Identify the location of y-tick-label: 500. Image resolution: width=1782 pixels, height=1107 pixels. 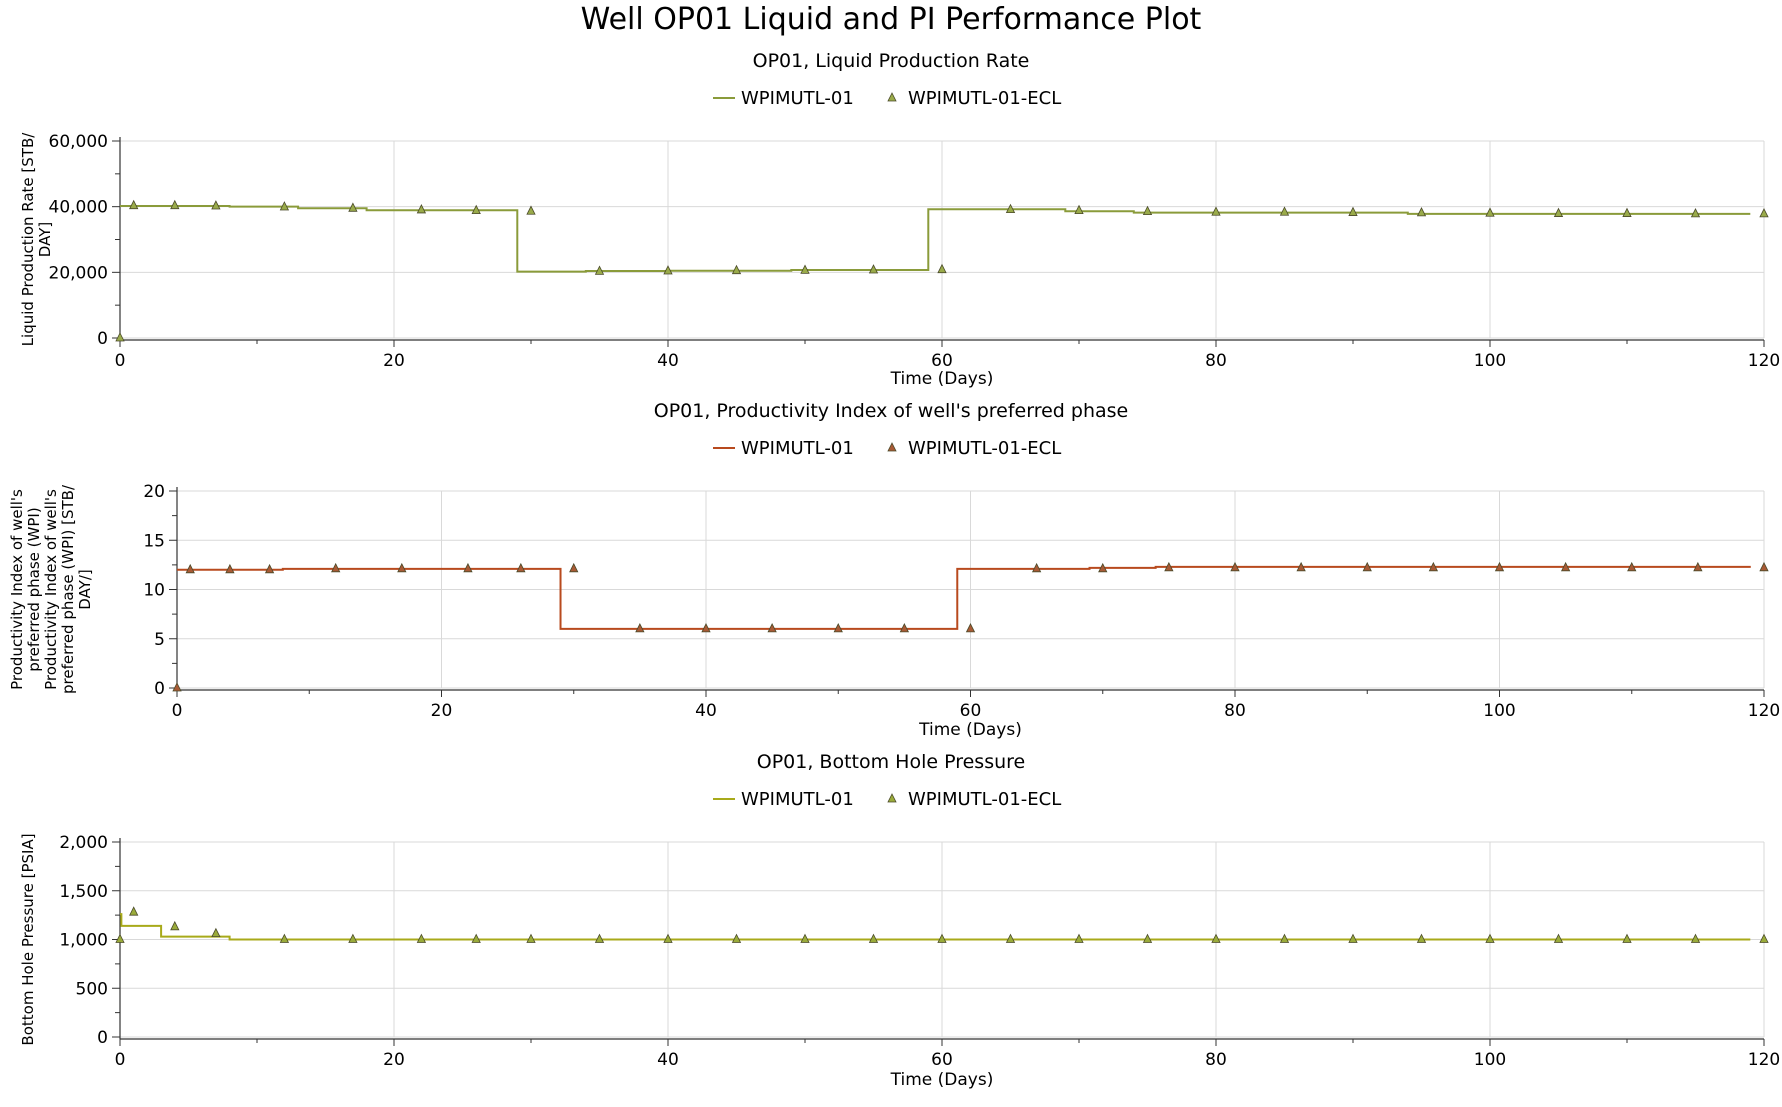
(92, 989).